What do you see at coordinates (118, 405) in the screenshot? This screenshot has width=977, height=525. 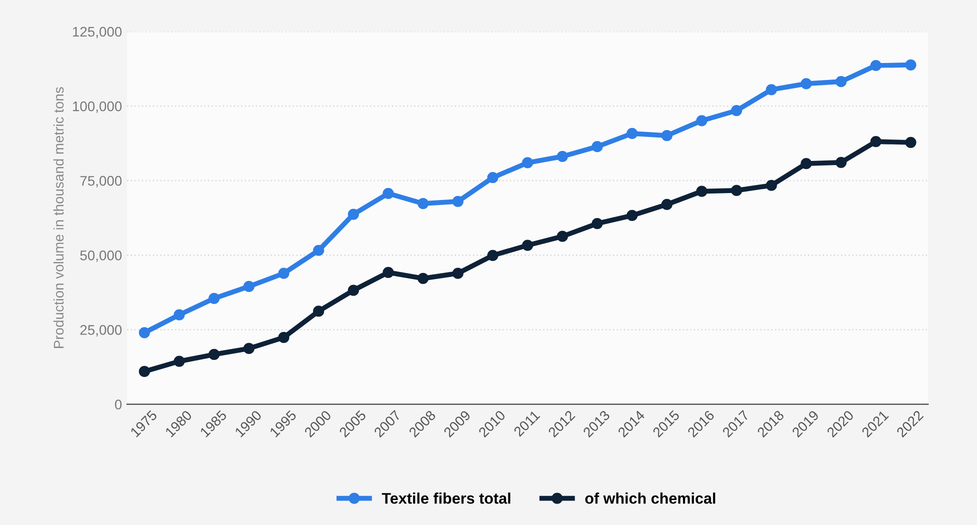 I see `y-tick-label: 0` at bounding box center [118, 405].